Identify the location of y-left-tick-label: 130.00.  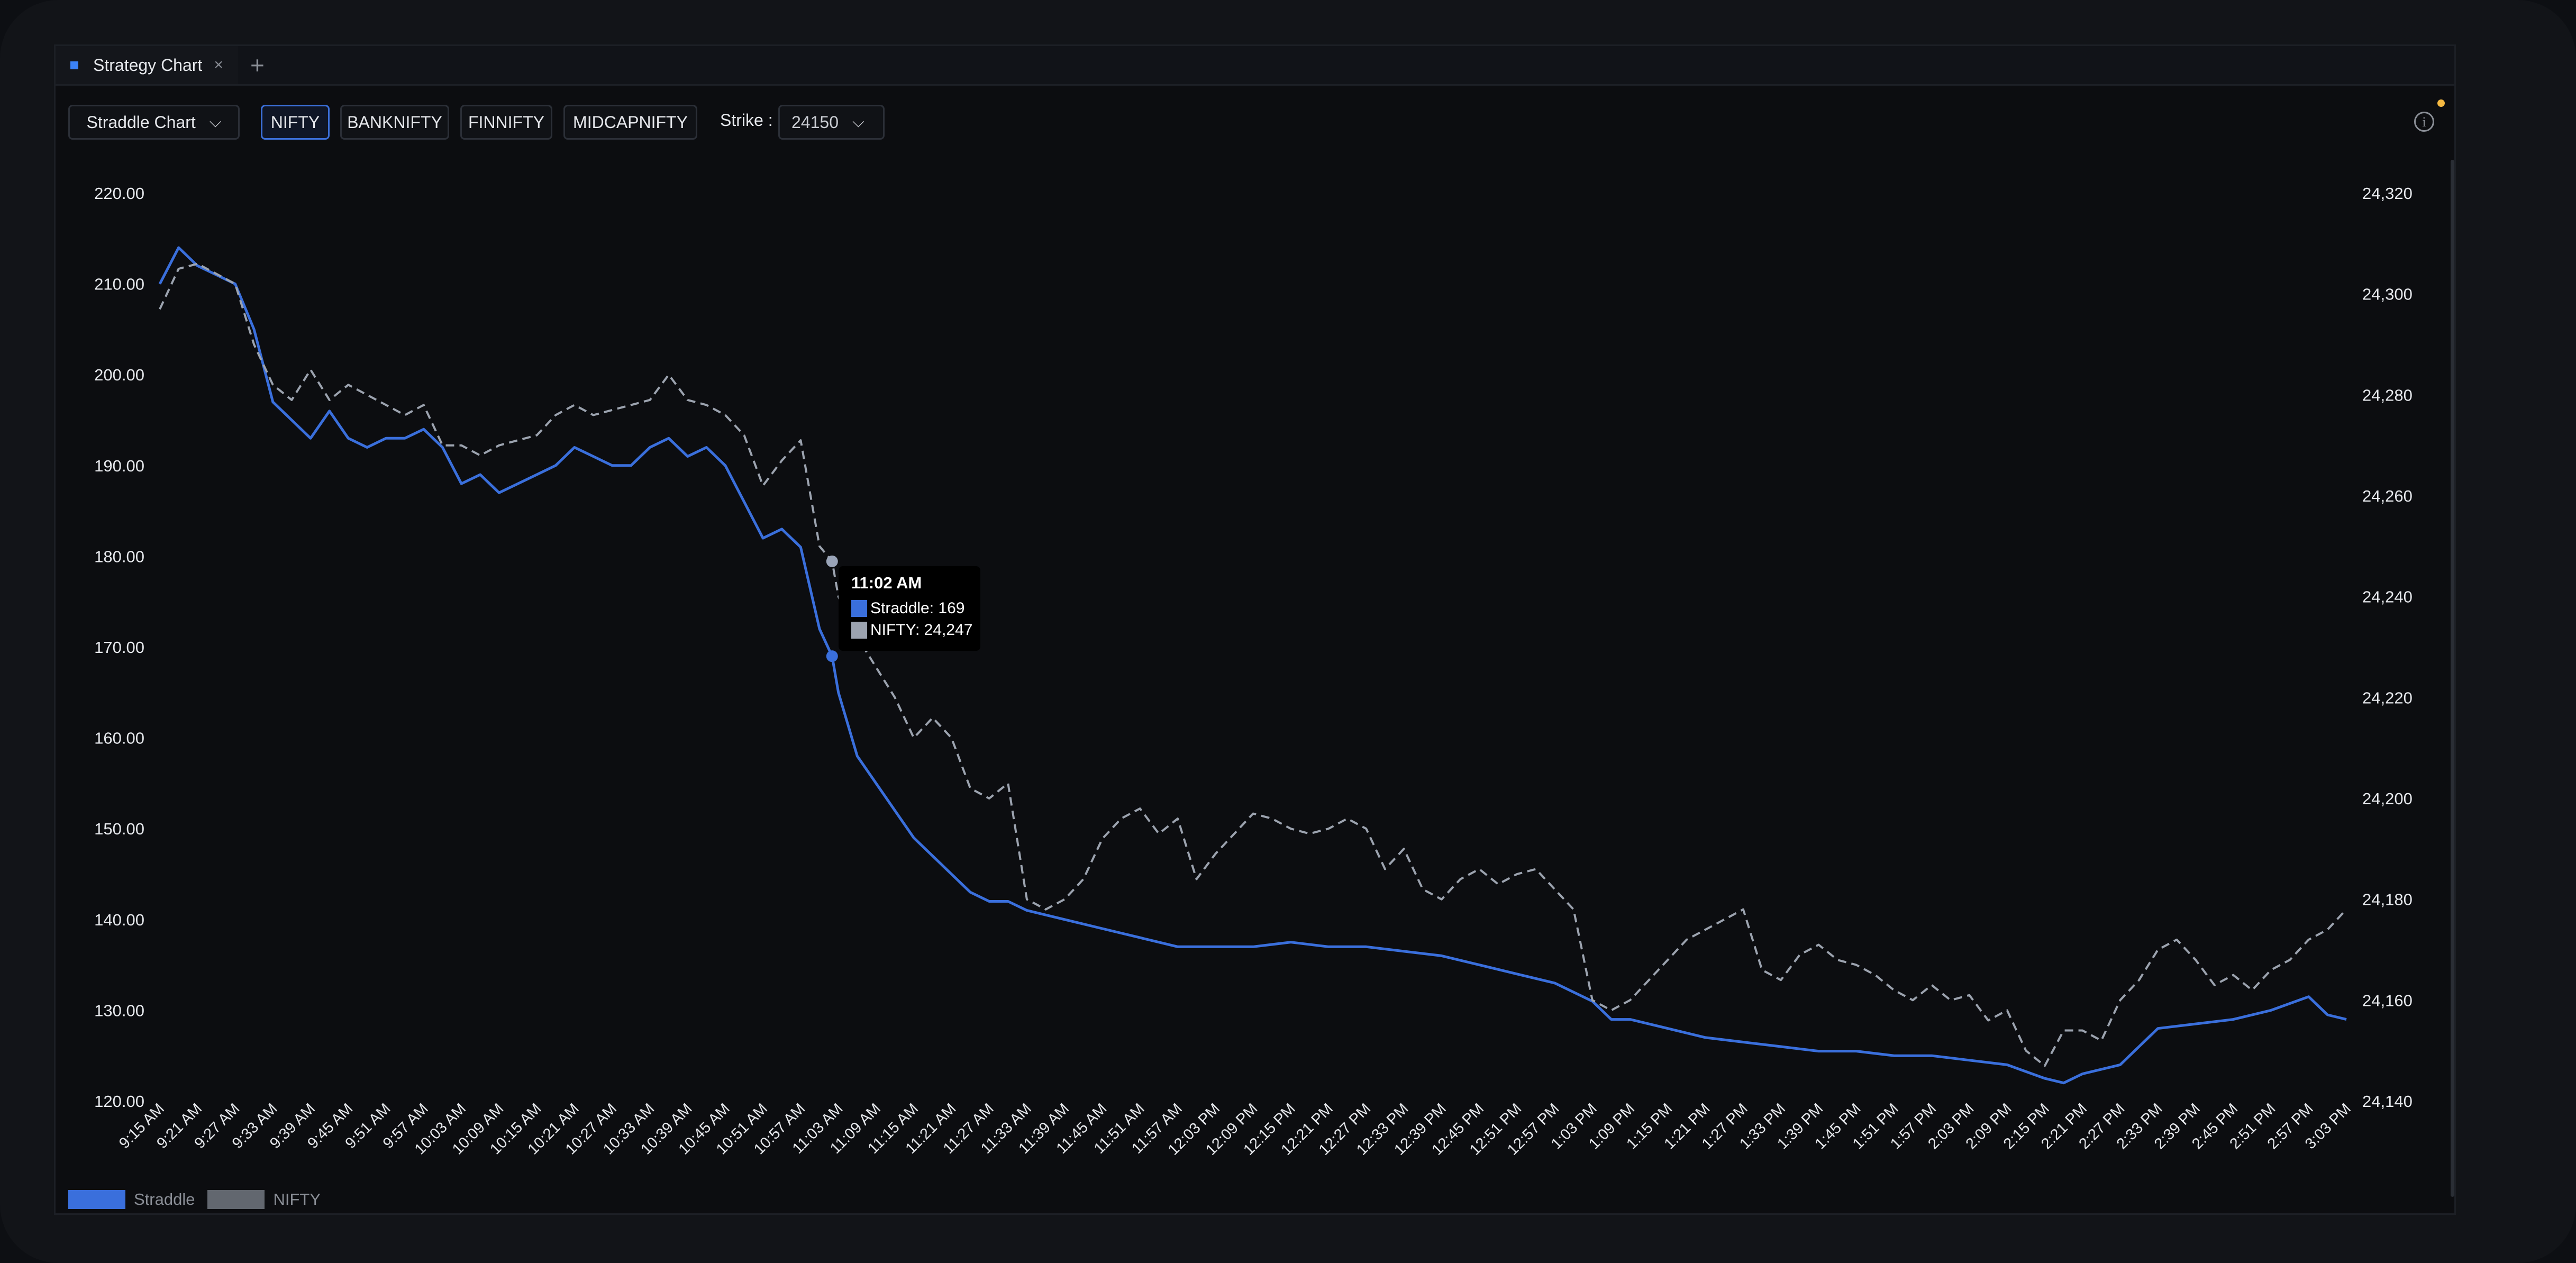
(119, 1010).